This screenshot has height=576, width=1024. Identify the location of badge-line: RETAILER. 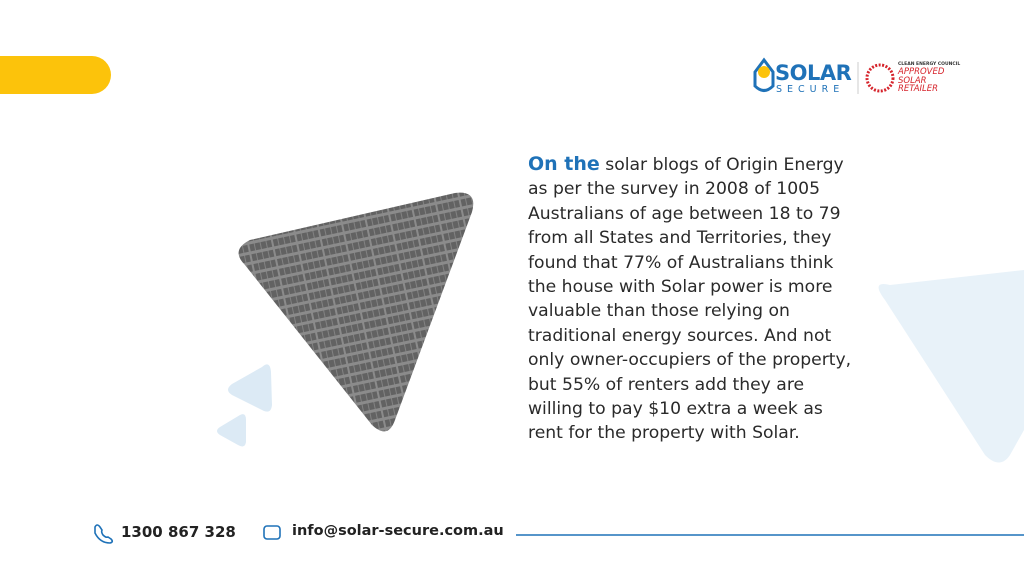
(918, 89).